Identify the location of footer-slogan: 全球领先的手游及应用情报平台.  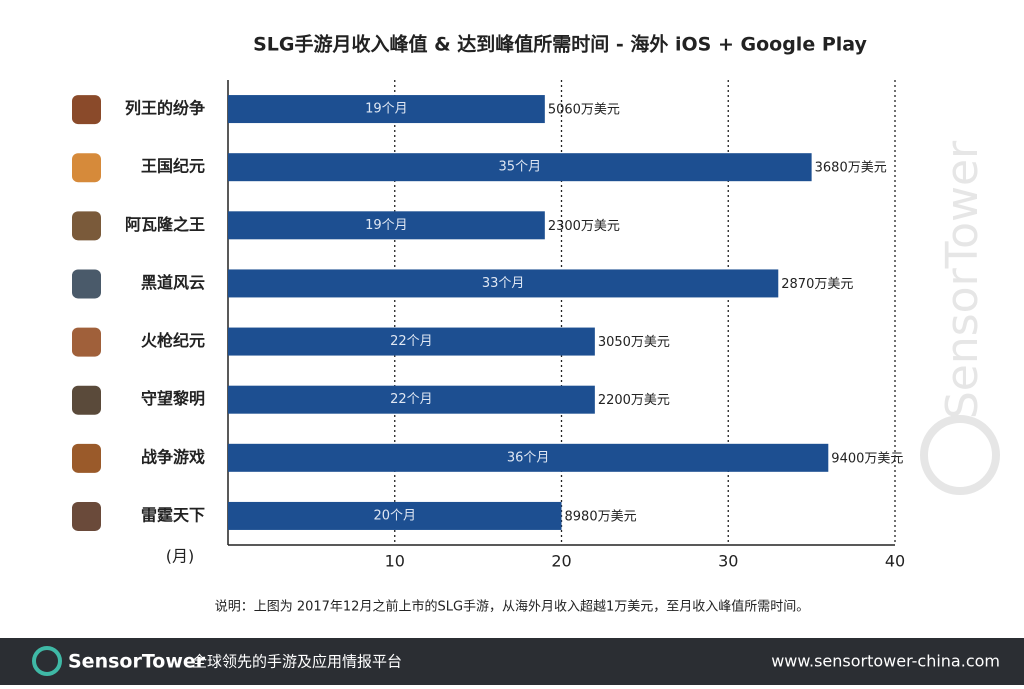
(297, 662).